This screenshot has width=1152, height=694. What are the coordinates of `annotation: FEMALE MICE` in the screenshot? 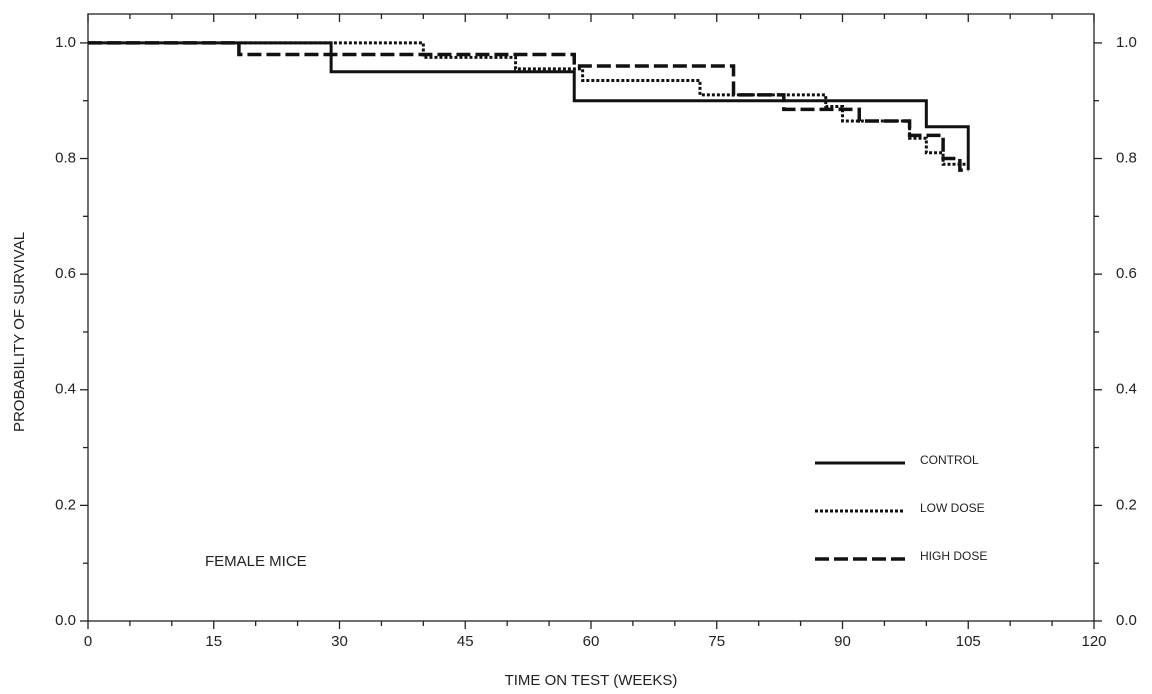 It's located at (256, 561).